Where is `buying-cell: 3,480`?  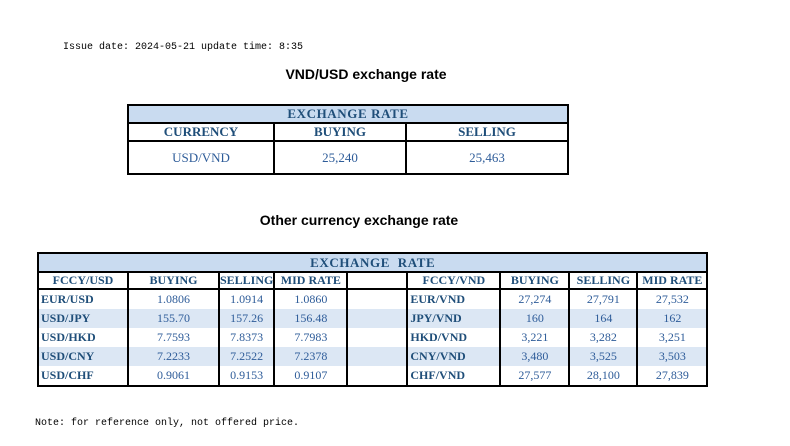
buying-cell: 3,480 is located at coordinates (535, 356).